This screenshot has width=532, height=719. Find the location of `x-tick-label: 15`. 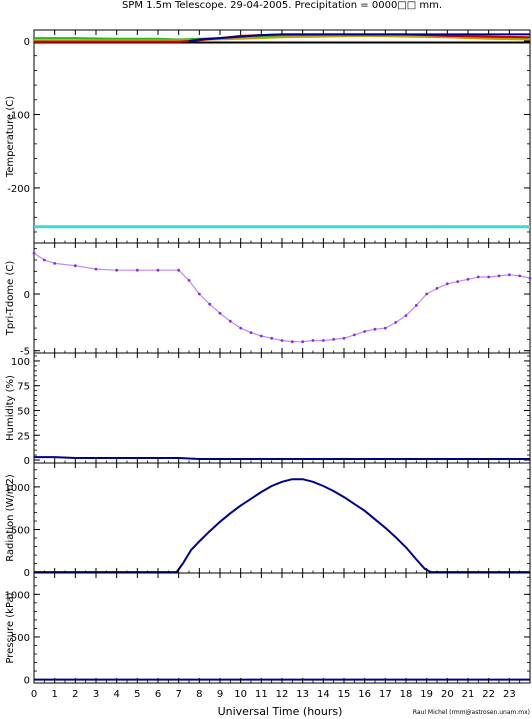

x-tick-label: 15 is located at coordinates (344, 694).